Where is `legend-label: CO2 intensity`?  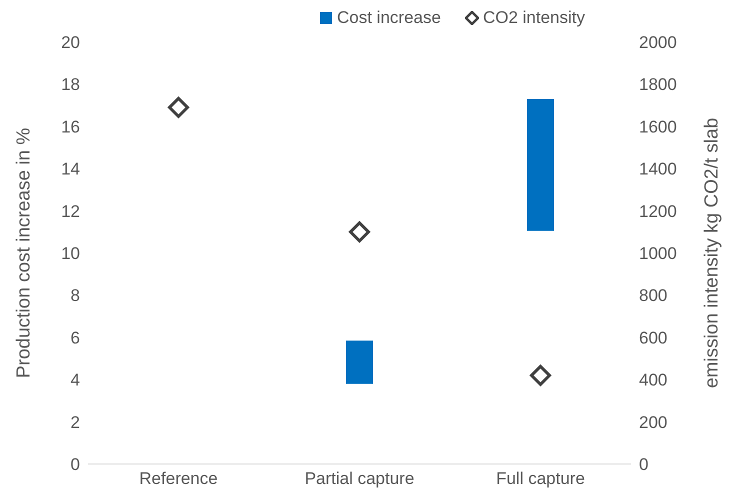 legend-label: CO2 intensity is located at coordinates (533, 18).